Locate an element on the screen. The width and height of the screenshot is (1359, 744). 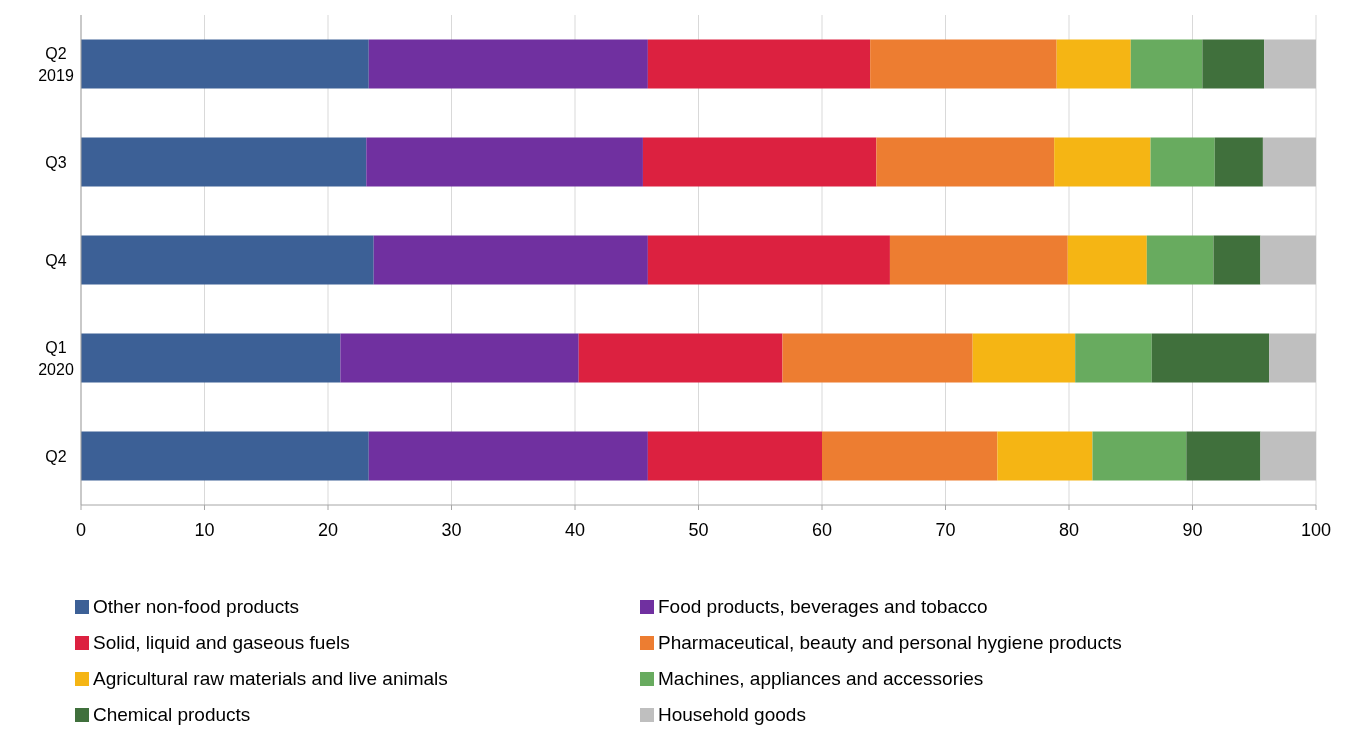
legend-label: Solid, liquid and gaseous fuels is located at coordinates (221, 642).